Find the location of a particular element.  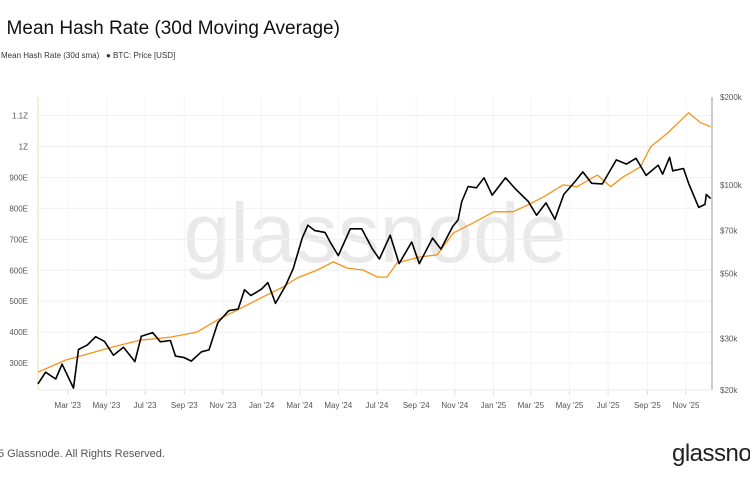

x-tick-label: Nov '24 is located at coordinates (454, 405).